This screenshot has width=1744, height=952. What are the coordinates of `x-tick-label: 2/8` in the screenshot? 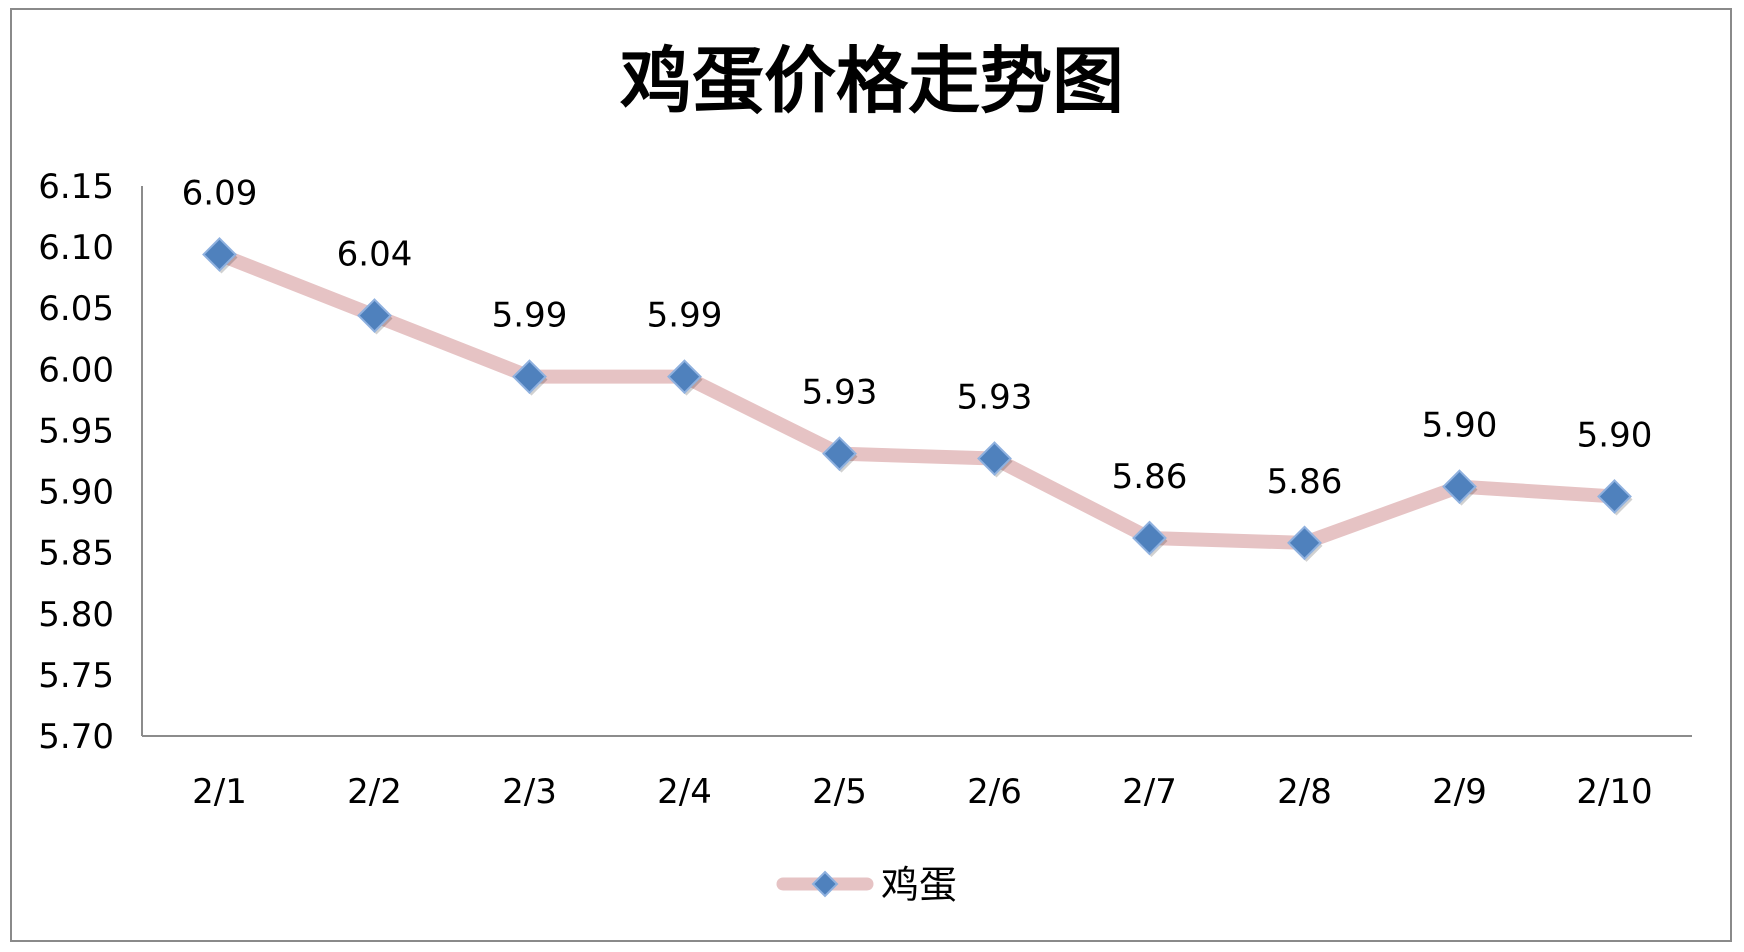 It's located at (1304, 792).